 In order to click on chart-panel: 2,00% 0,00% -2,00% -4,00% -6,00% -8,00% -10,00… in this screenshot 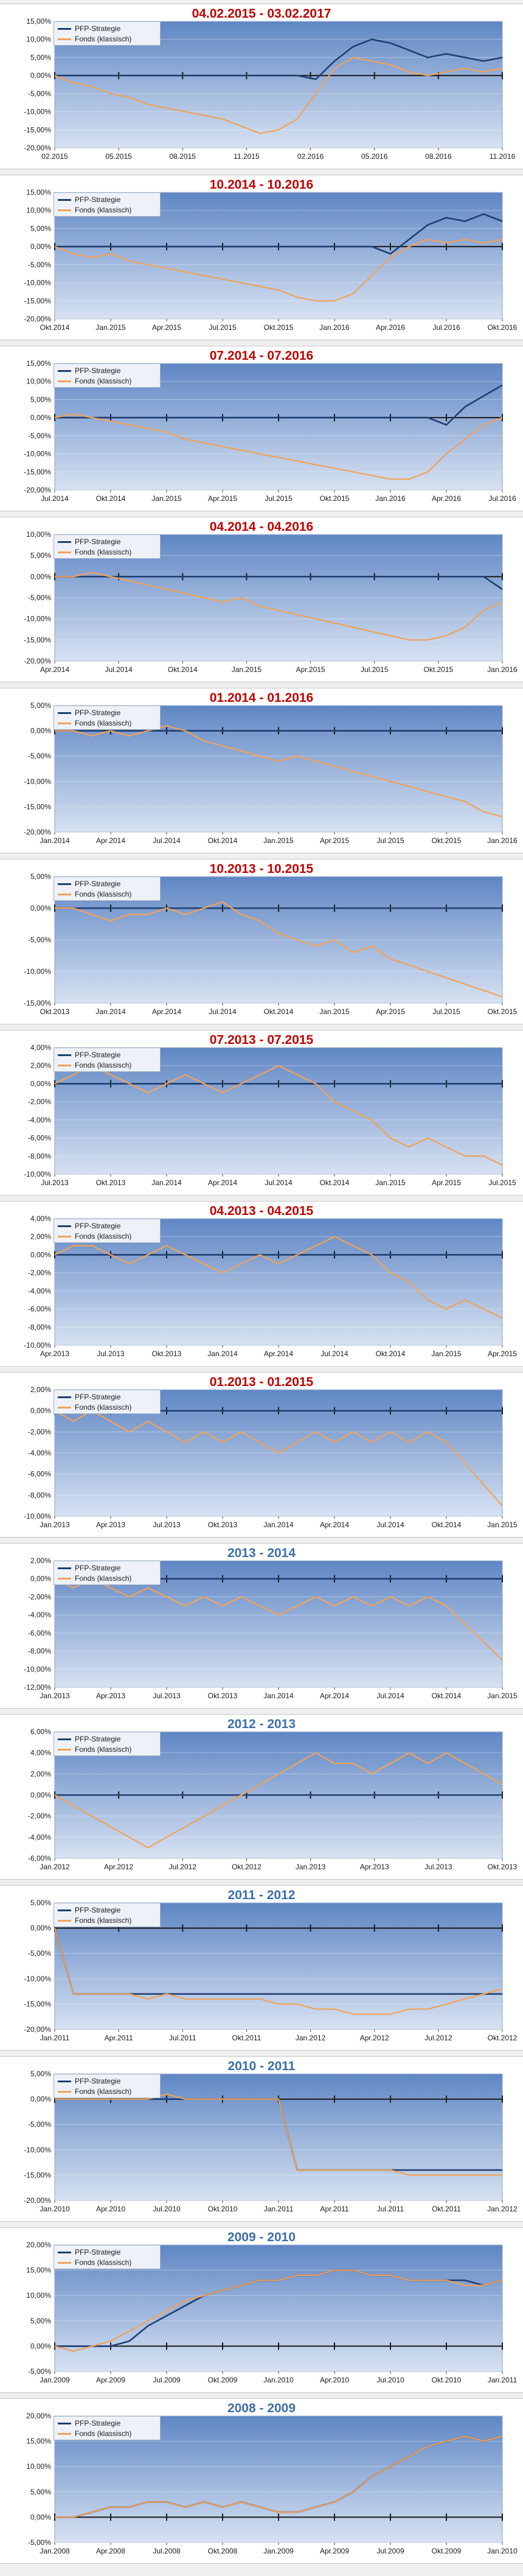, I will do `click(261, 1626)`.